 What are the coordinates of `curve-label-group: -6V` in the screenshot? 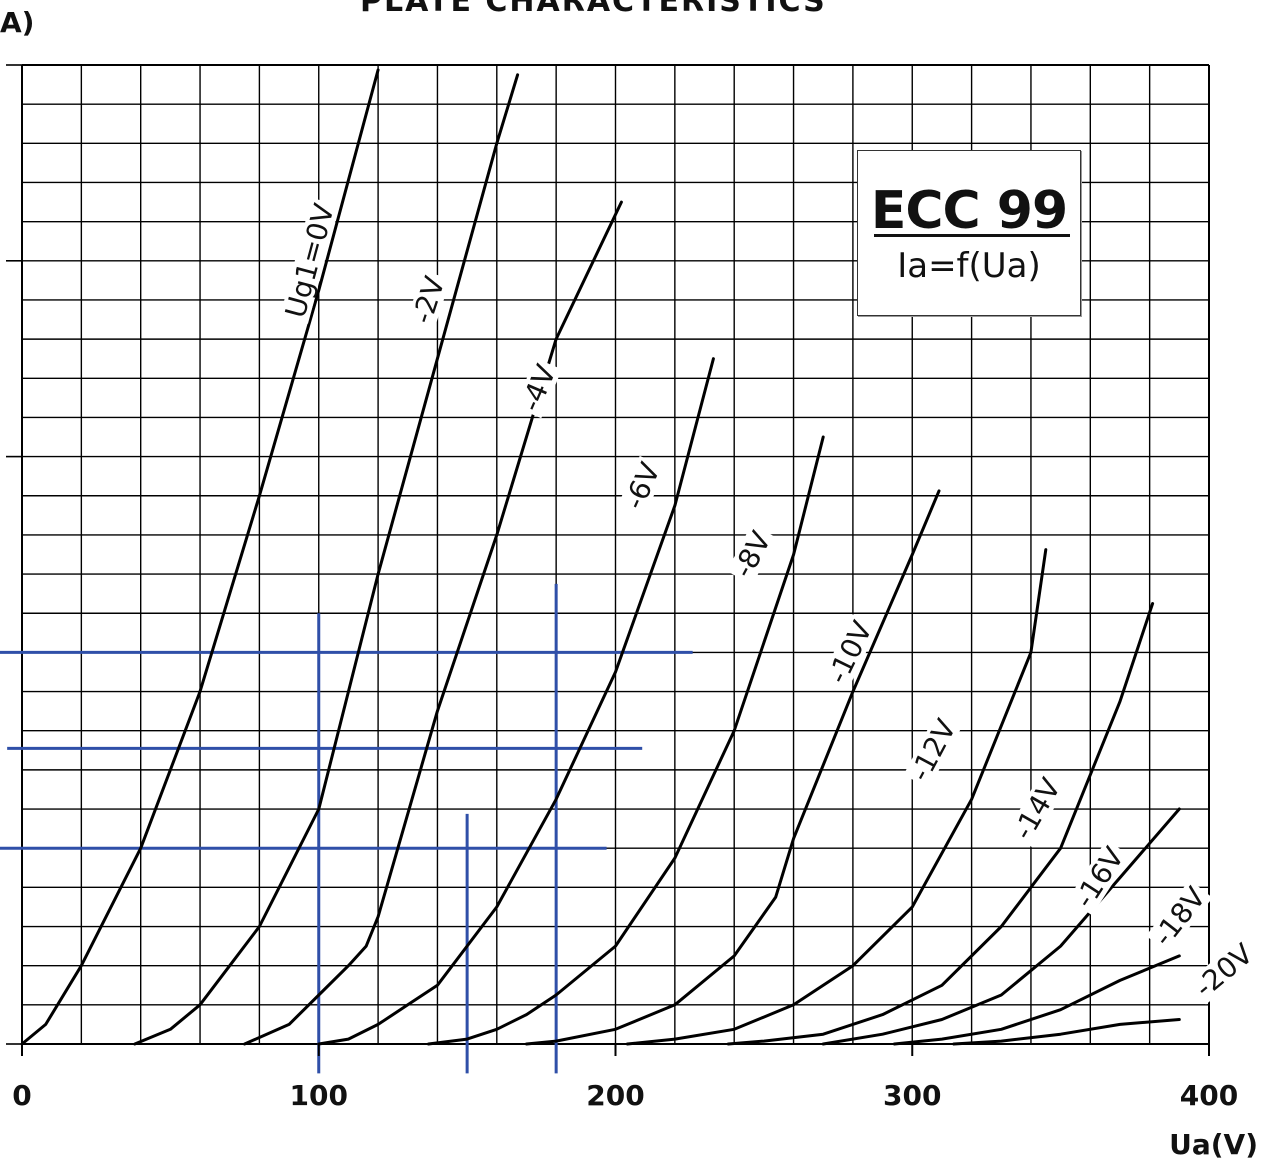 It's located at (642, 486).